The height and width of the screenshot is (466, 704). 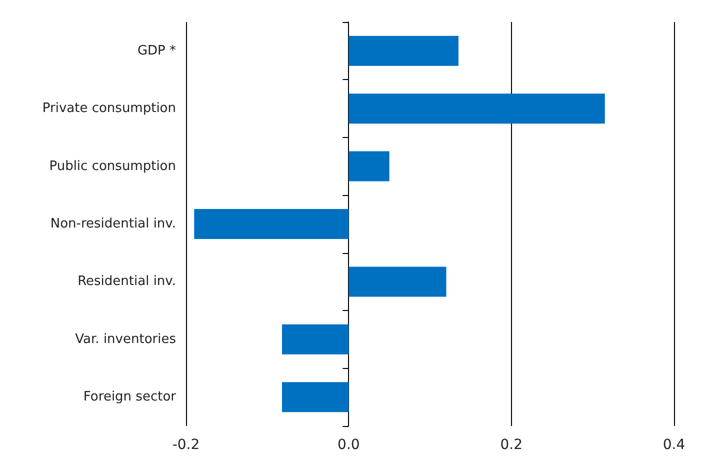 I want to click on x-tick-label: 0.2, so click(x=511, y=445).